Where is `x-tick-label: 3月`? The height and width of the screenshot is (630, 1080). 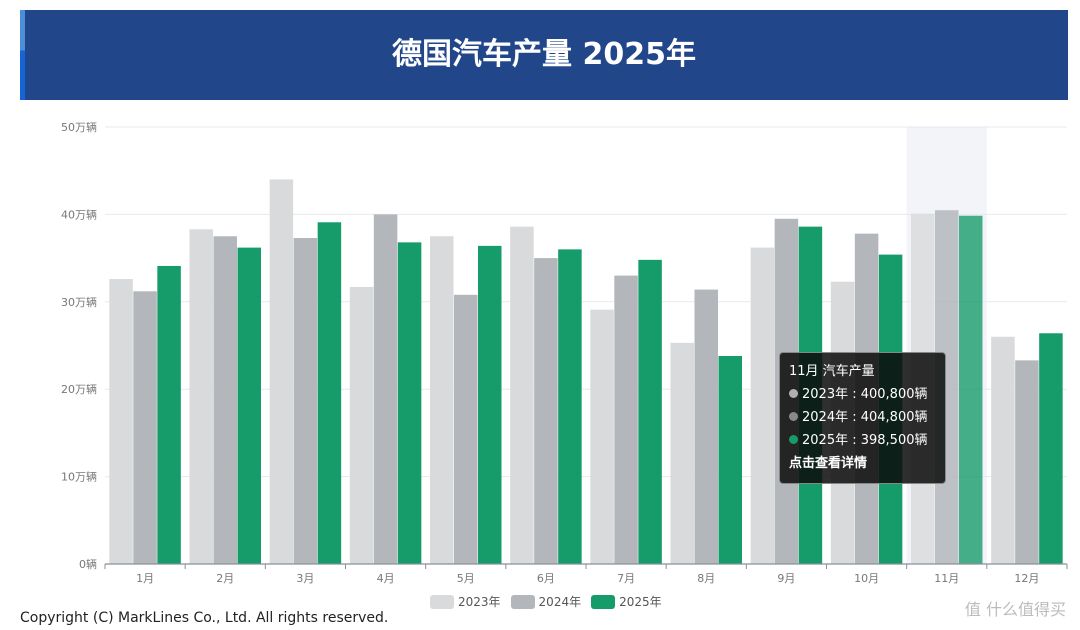 x-tick-label: 3月 is located at coordinates (305, 578).